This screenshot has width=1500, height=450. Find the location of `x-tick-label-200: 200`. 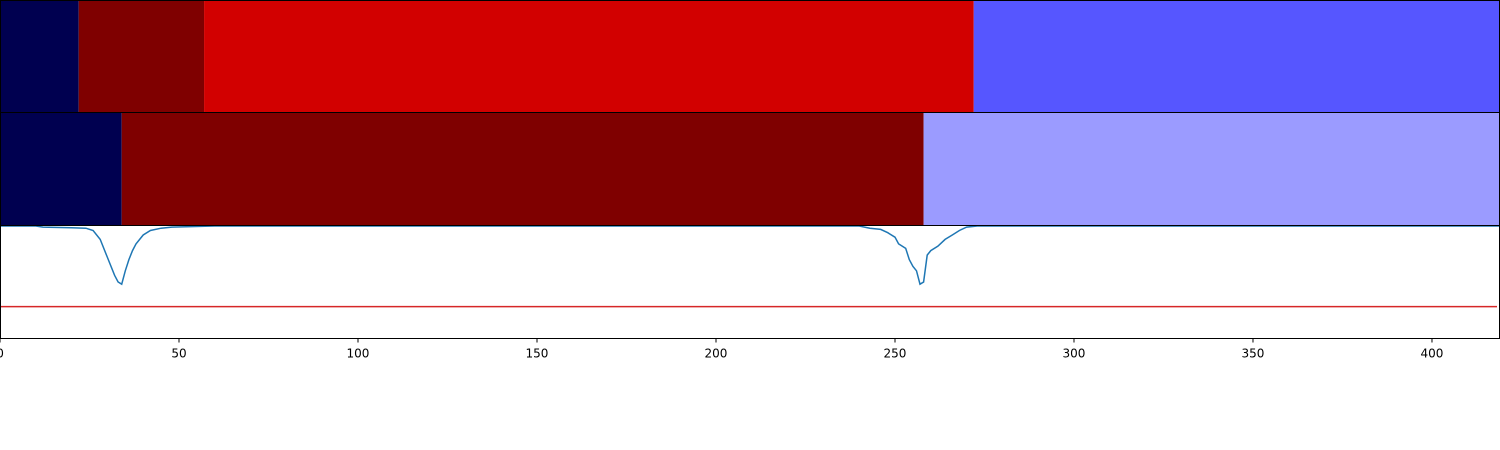

x-tick-label-200: 200 is located at coordinates (716, 354).